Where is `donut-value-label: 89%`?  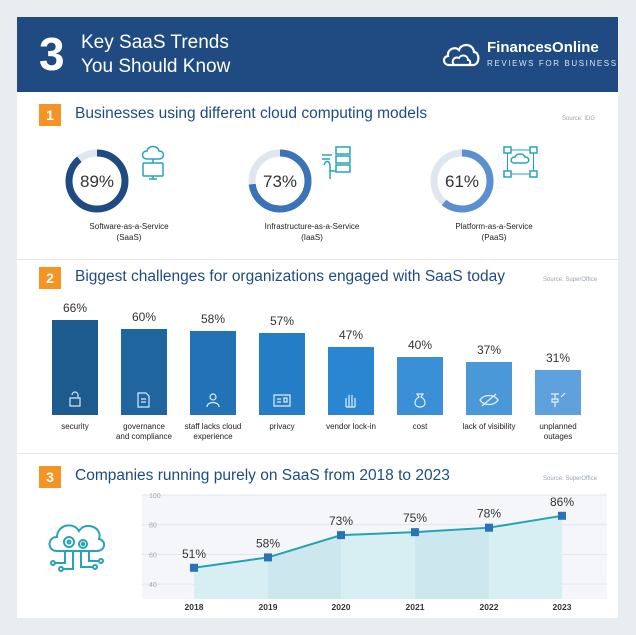
donut-value-label: 89% is located at coordinates (97, 181).